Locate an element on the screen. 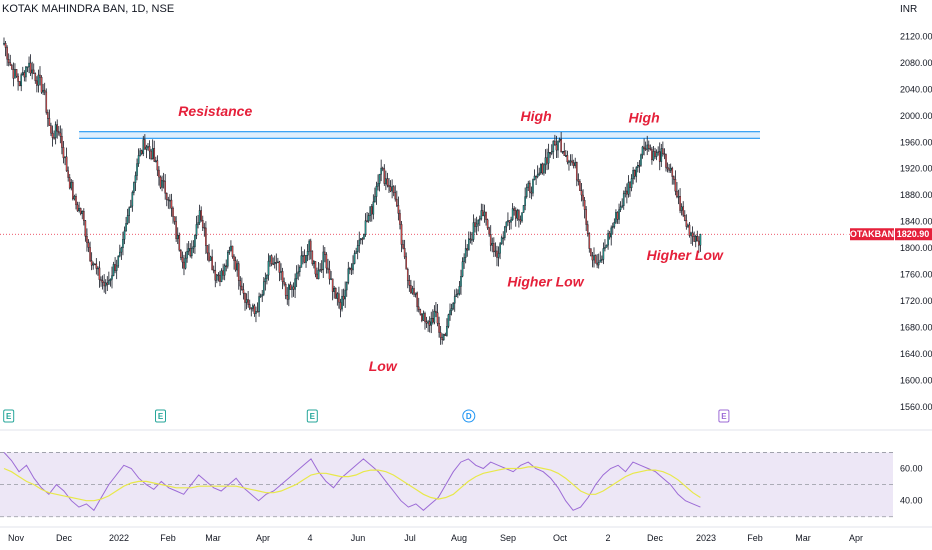 This screenshot has height=550, width=932. annotation-label: Low is located at coordinates (383, 366).